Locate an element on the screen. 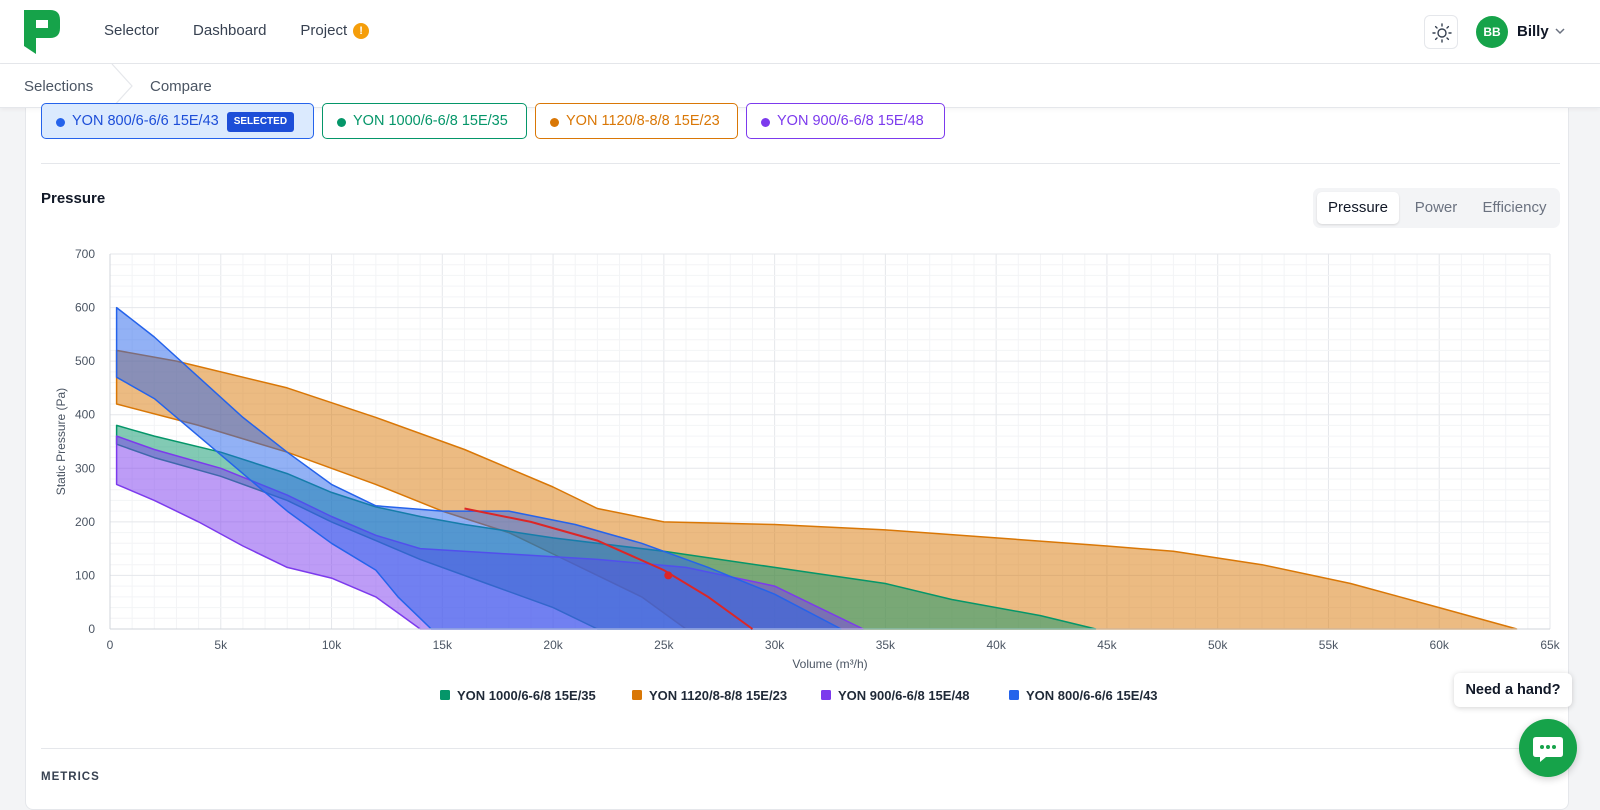  chat-icon is located at coordinates (1548, 749).